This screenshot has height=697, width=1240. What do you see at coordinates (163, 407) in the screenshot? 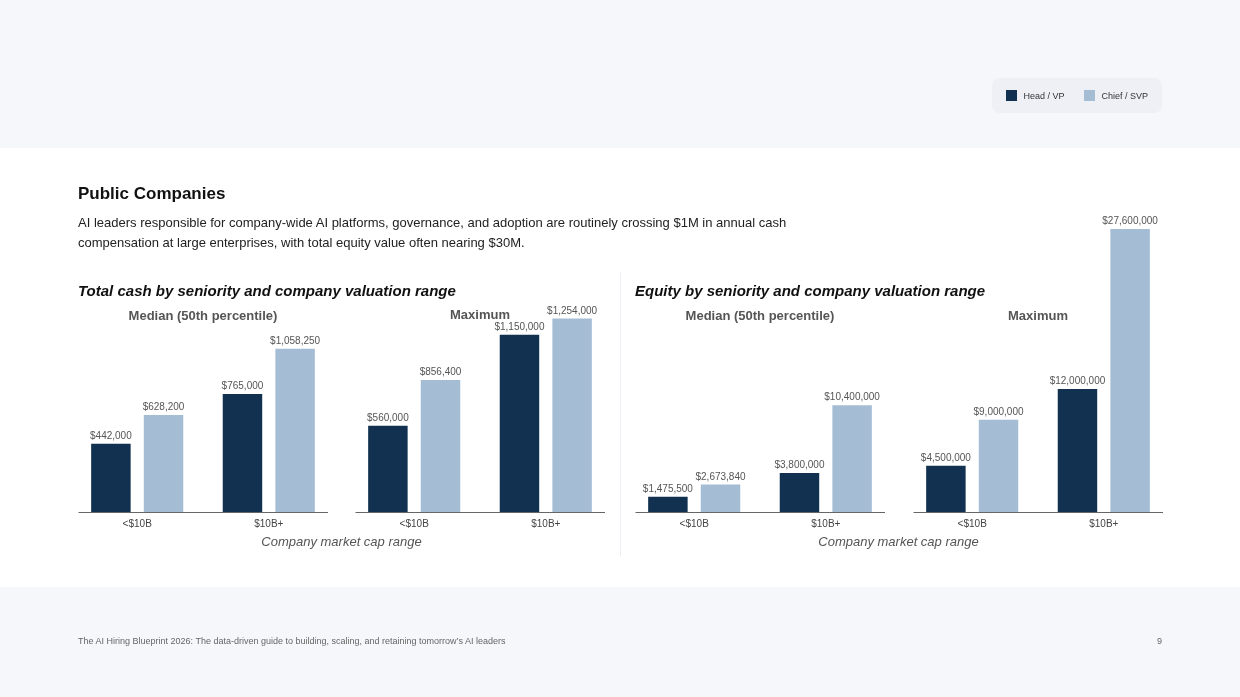
I see `data-label: $628,200` at bounding box center [163, 407].